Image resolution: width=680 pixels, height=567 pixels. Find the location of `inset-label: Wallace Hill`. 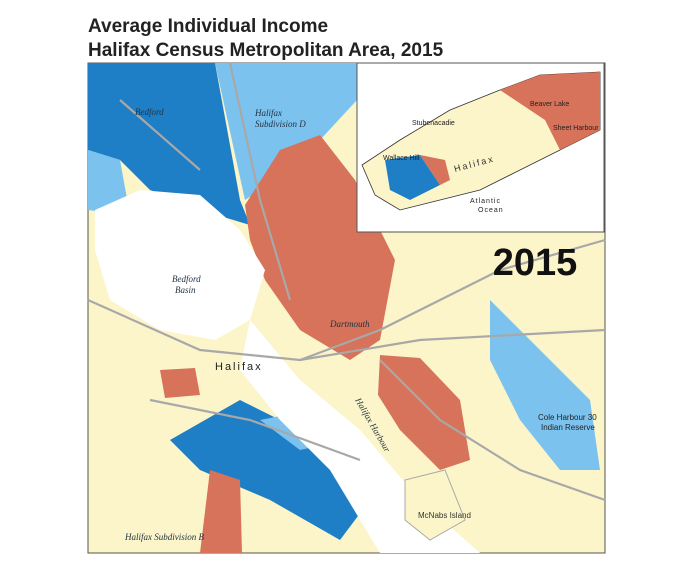

inset-label: Wallace Hill is located at coordinates (401, 158).